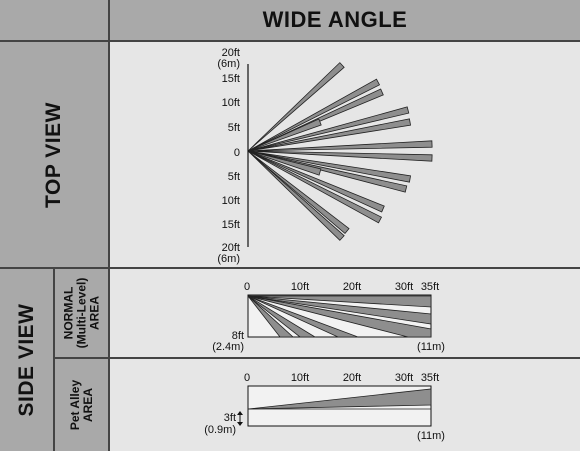  Describe the element at coordinates (335, 19) in the screenshot. I see `diagram-title: WIDE ANGLE` at that location.